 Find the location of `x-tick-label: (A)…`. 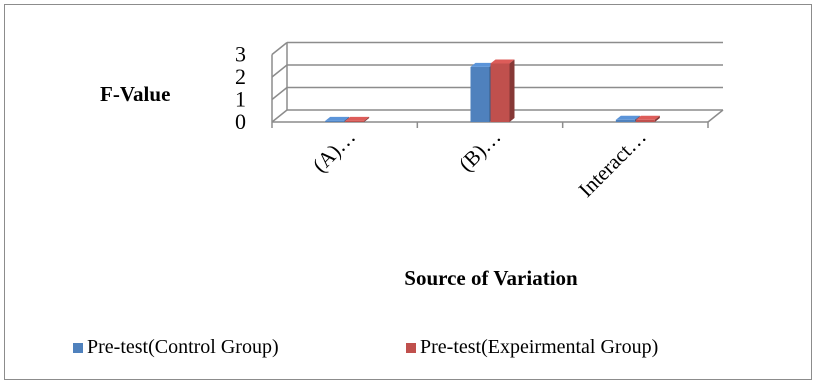

x-tick-label: (A)… is located at coordinates (334, 151).